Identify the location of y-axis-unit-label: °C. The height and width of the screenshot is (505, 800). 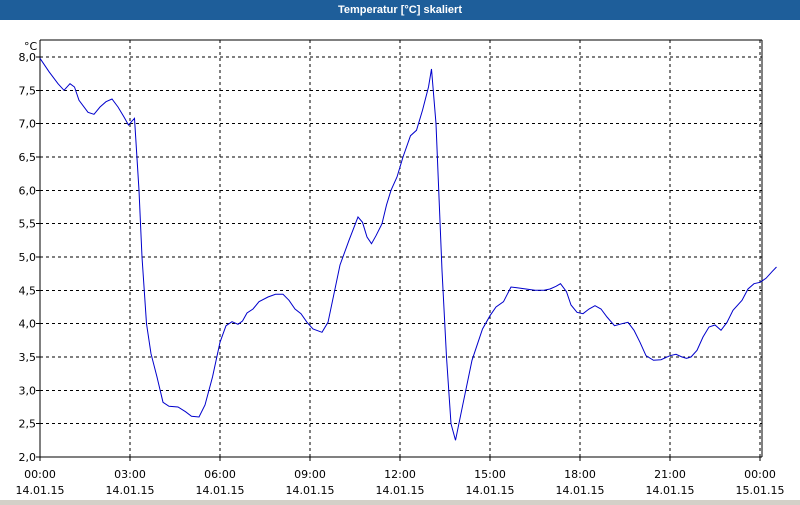
(31, 46).